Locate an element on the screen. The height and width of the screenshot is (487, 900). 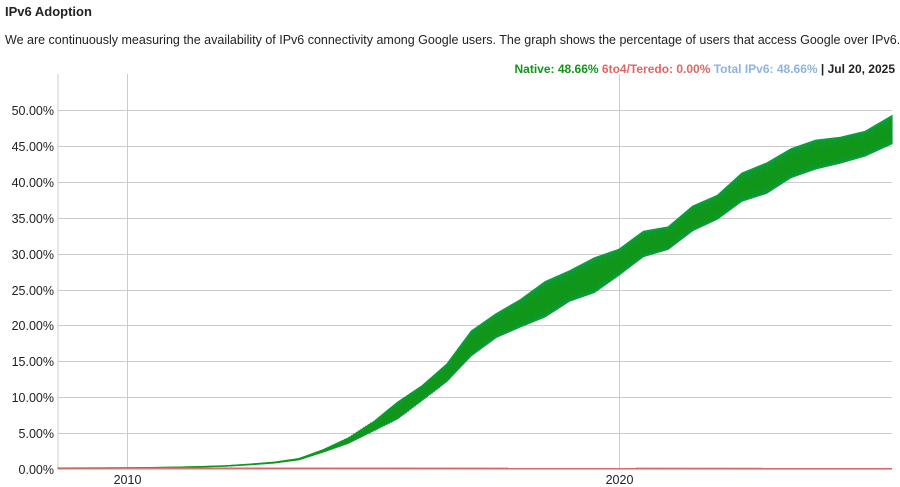
y-tick-label: 20.00% is located at coordinates (33, 326).